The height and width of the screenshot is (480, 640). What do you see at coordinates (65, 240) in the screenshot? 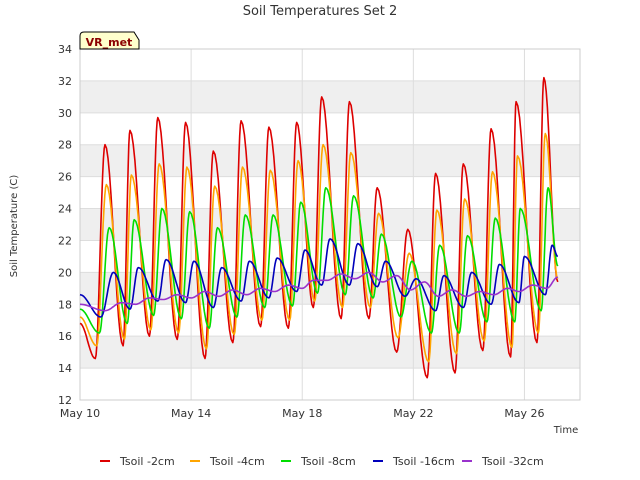
I see `y-tick-label: 22` at bounding box center [65, 240].